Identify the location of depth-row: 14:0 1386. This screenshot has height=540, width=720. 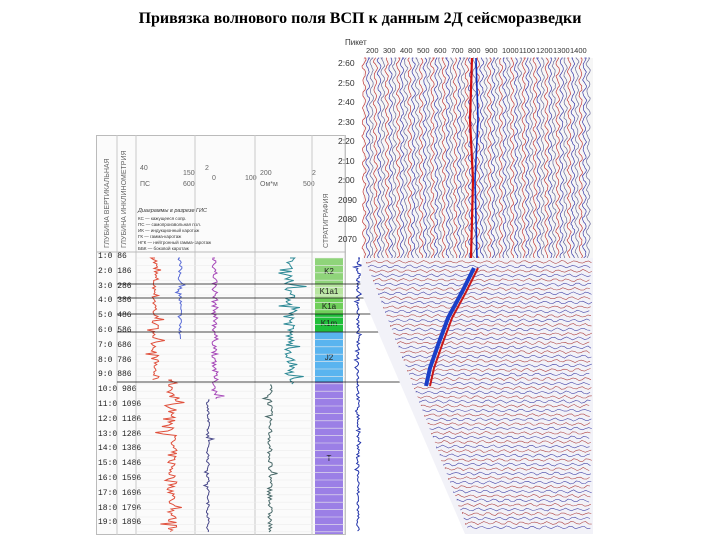
(120, 449).